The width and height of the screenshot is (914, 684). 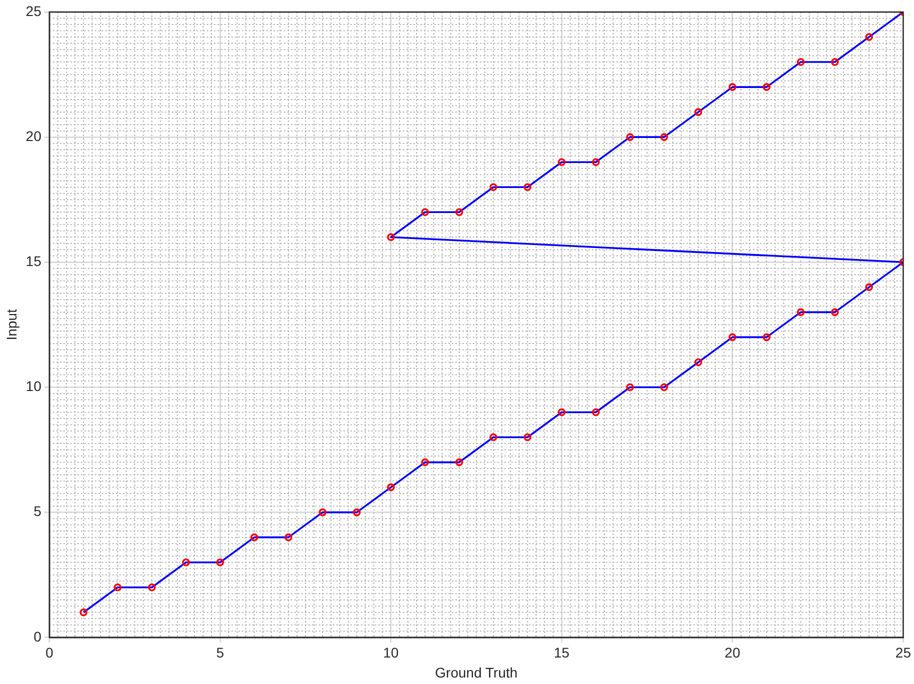 I want to click on y-tick-label: 5, so click(x=38, y=511).